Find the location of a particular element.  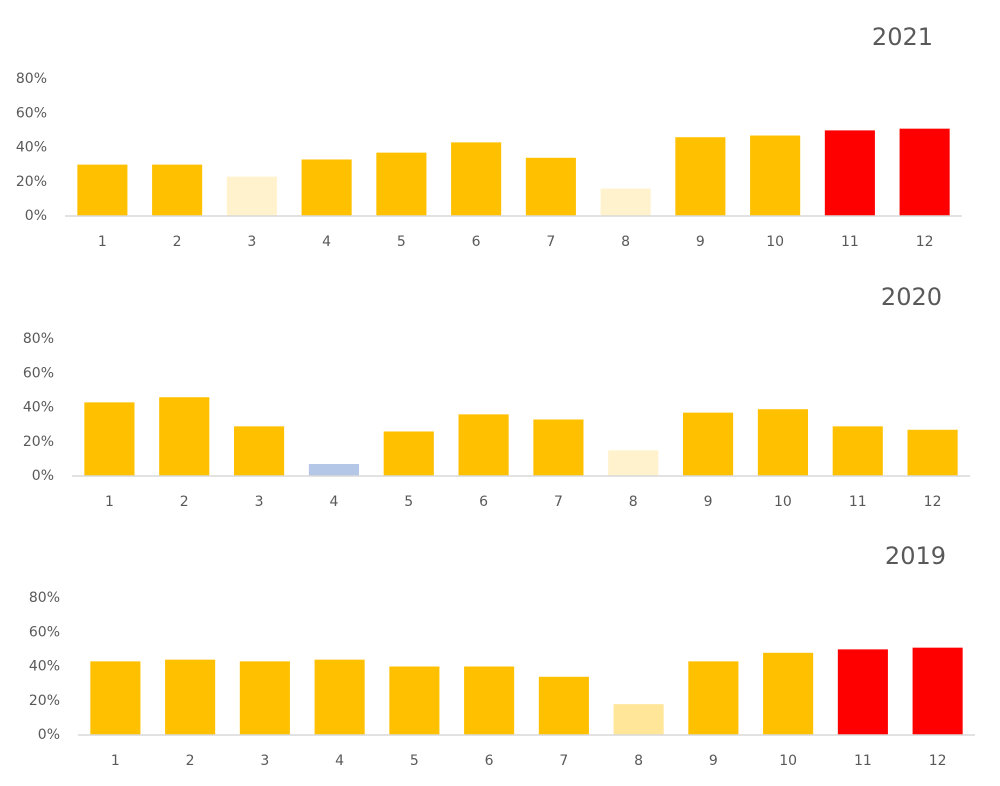

chart-title: 2019 is located at coordinates (915, 556).